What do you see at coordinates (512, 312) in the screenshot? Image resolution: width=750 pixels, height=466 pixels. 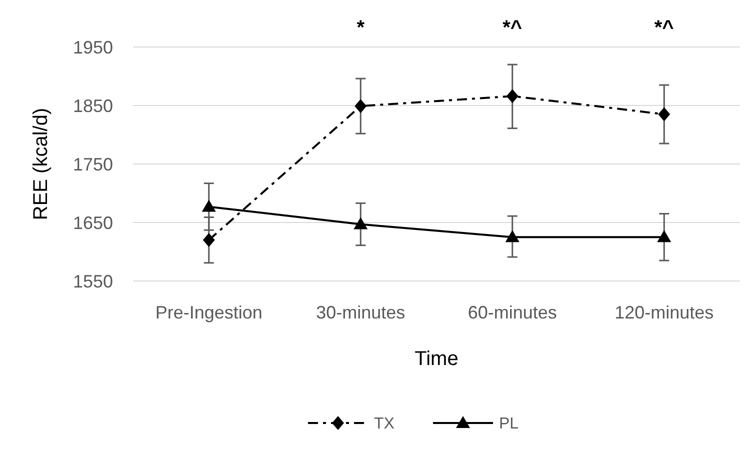 I see `x-tick-label: 60-minutes` at bounding box center [512, 312].